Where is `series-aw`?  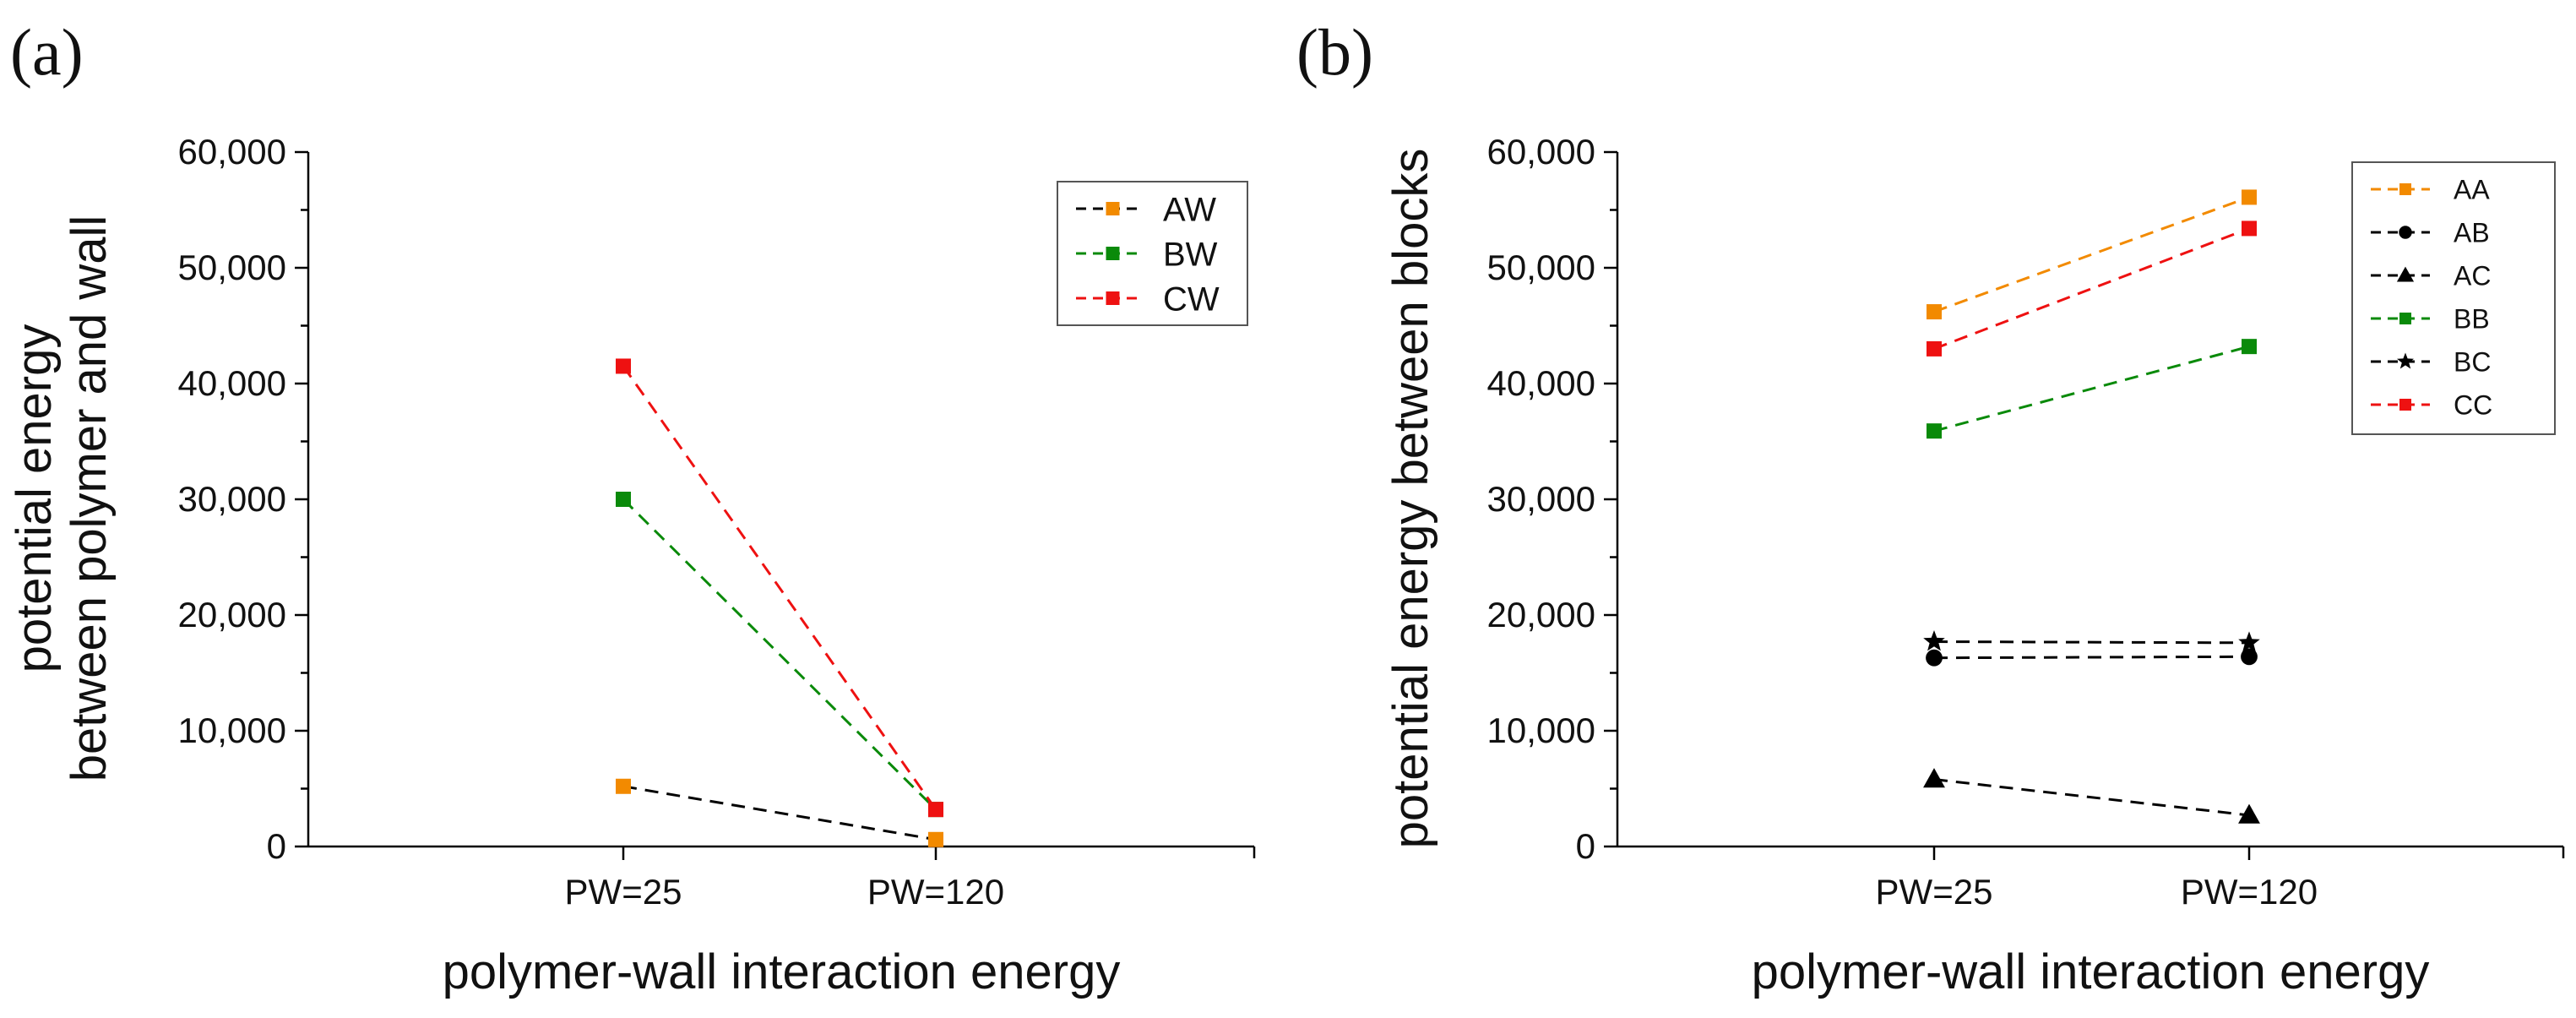
series-aw is located at coordinates (779, 813).